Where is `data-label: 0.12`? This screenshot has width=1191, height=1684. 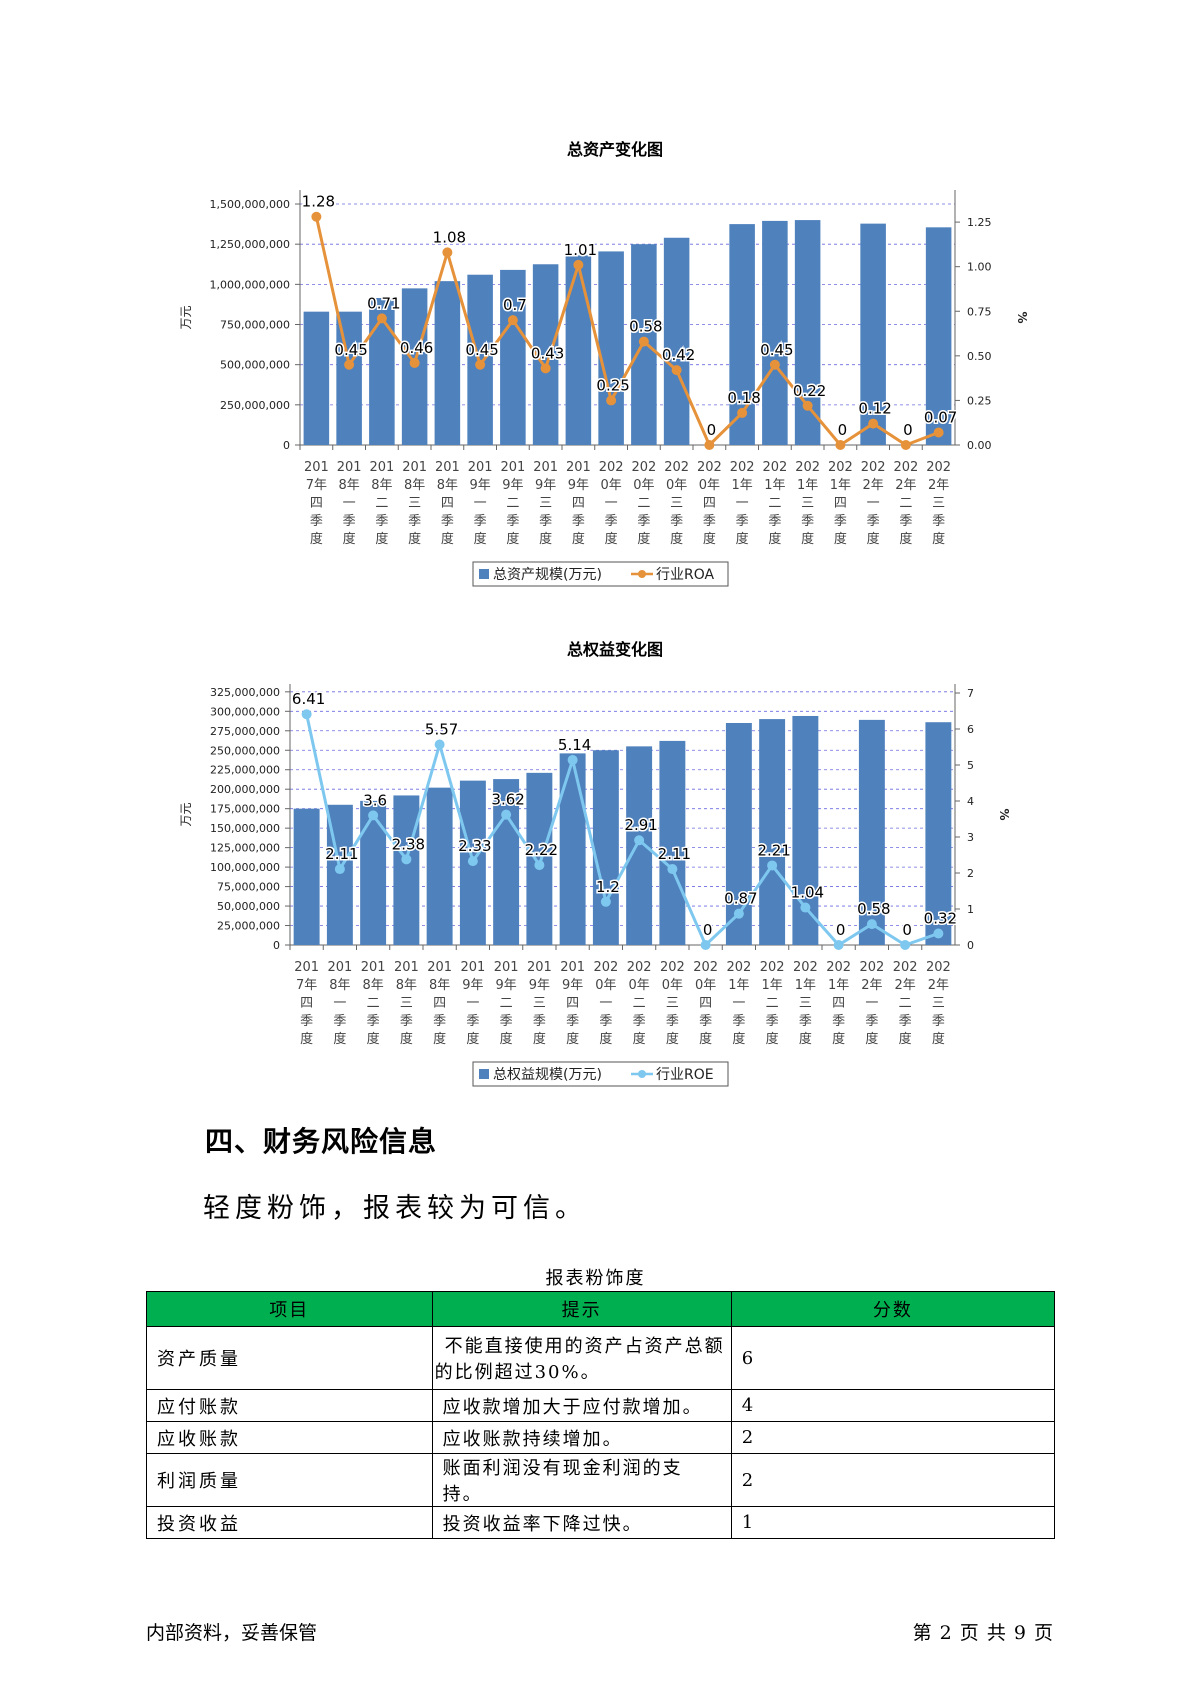 data-label: 0.12 is located at coordinates (874, 409).